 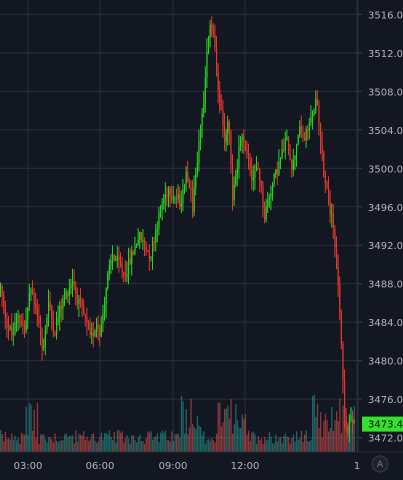 I want to click on time-axis: 03:00 06:00 09:00 12:00 1, so click(x=187, y=466).